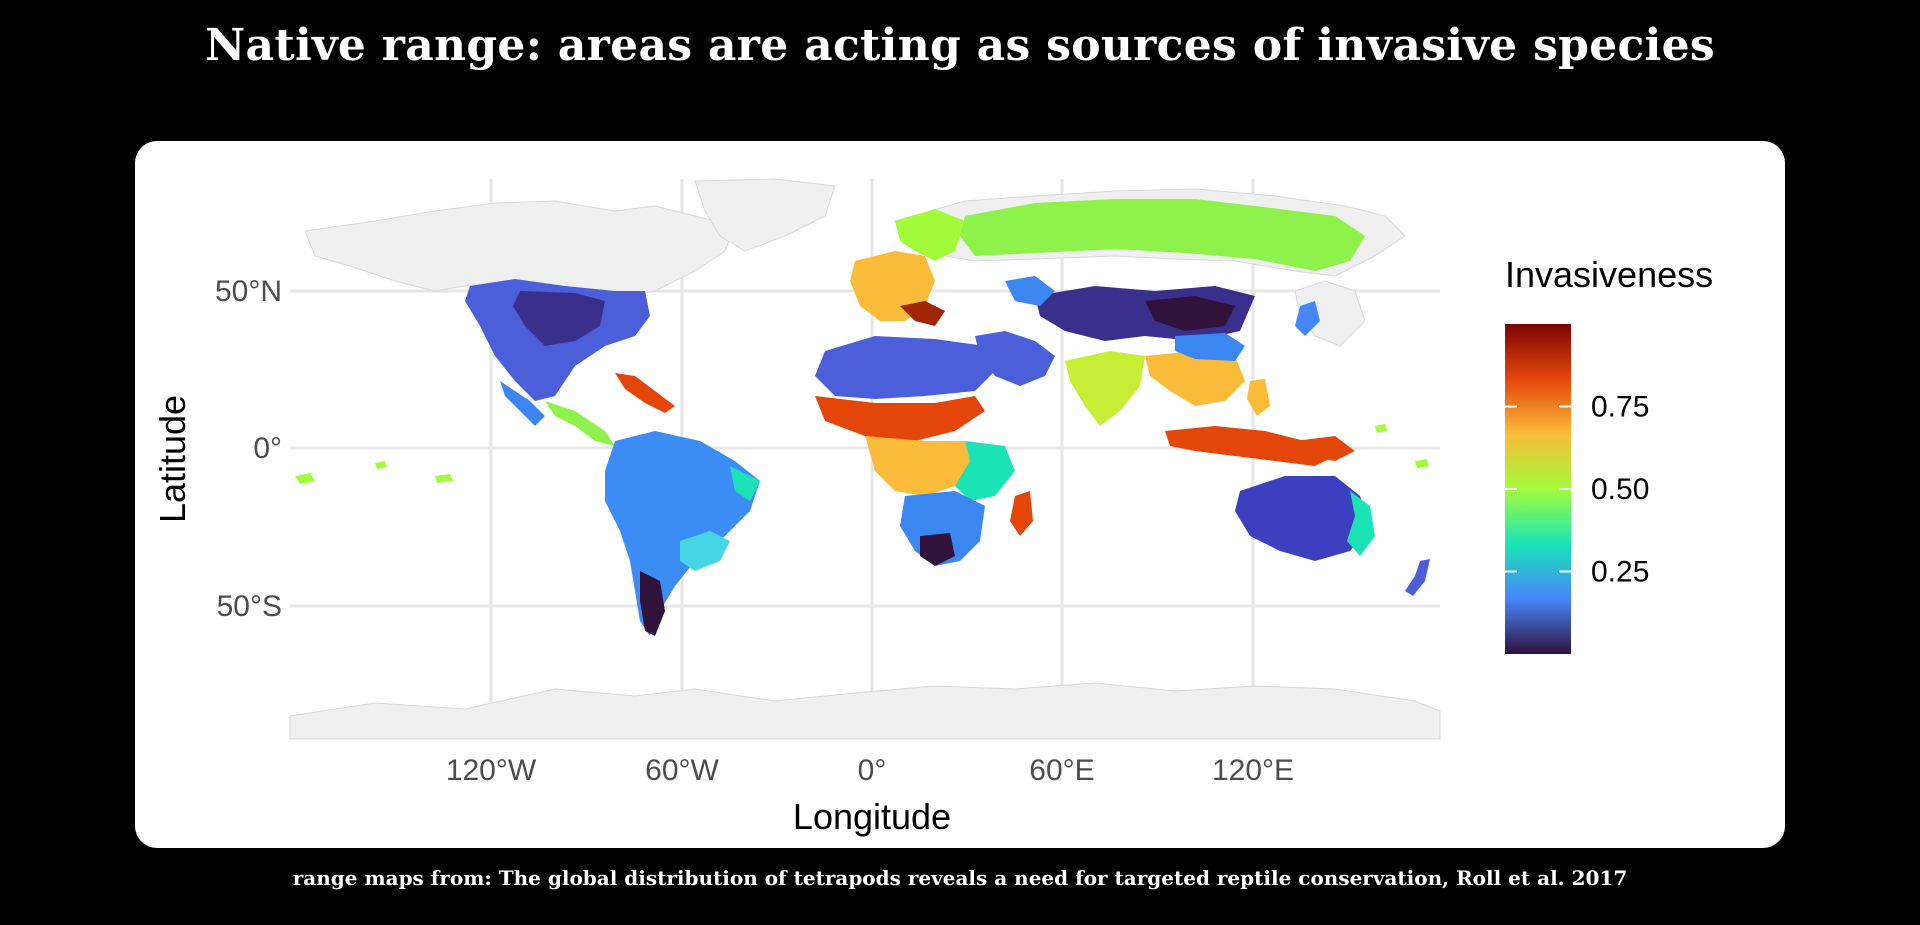  Describe the element at coordinates (580, 423) in the screenshot. I see `region-central-america` at that location.